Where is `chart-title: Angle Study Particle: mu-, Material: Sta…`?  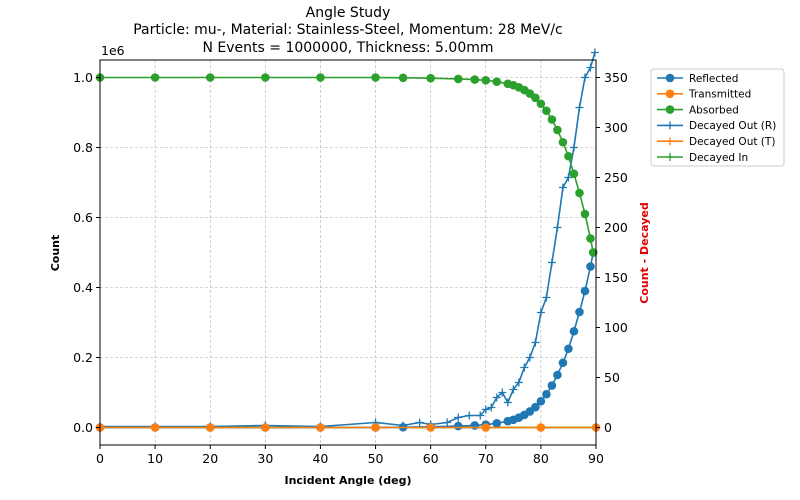 chart-title: Angle Study Particle: mu-, Material: Sta… is located at coordinates (348, 30).